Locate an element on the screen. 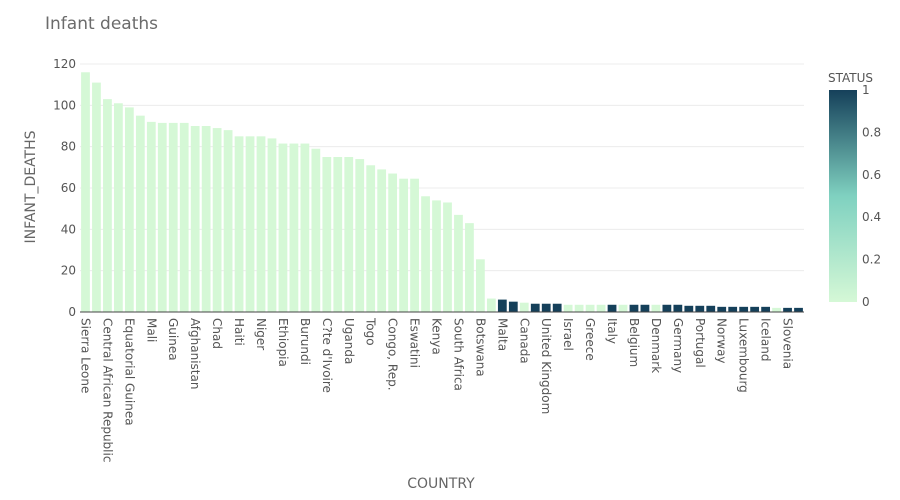  y-axis-ticks: 0 20 40 60 80 100 120 is located at coordinates (64, 188).